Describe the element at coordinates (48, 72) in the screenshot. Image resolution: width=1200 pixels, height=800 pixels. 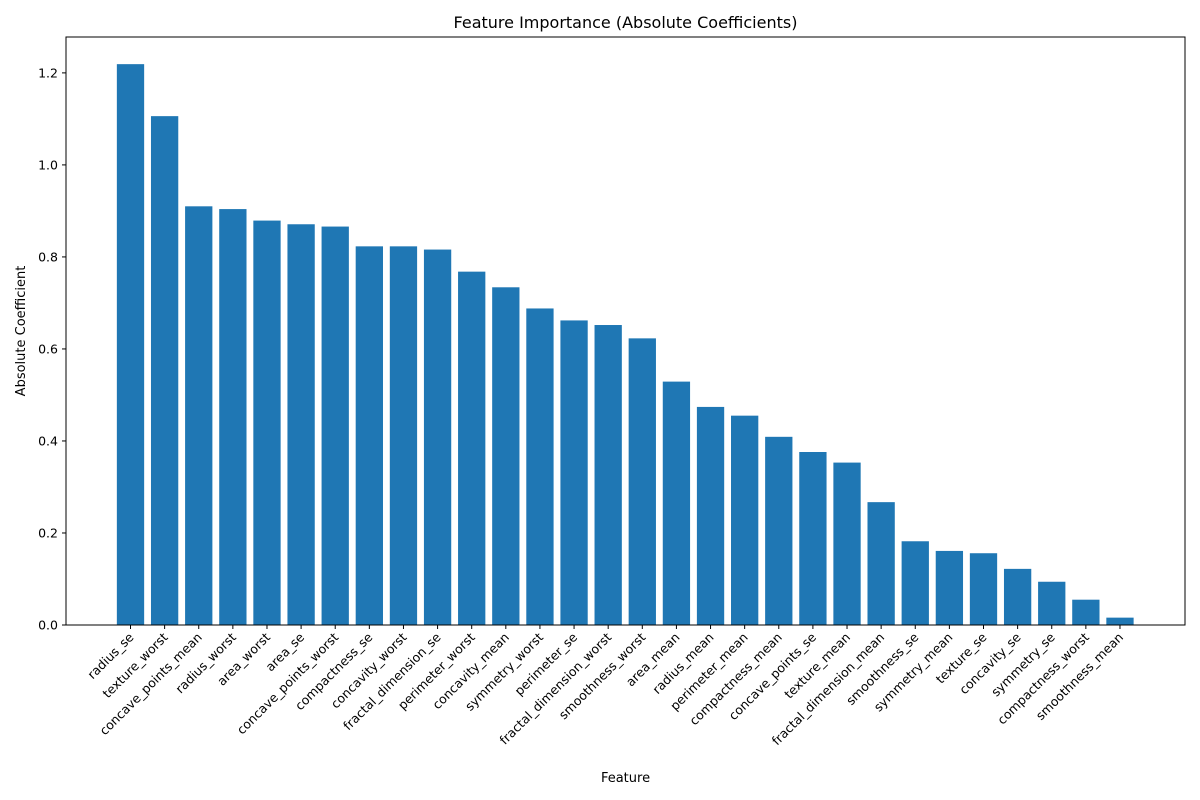
I see `y-tick-label: 1.2` at that location.